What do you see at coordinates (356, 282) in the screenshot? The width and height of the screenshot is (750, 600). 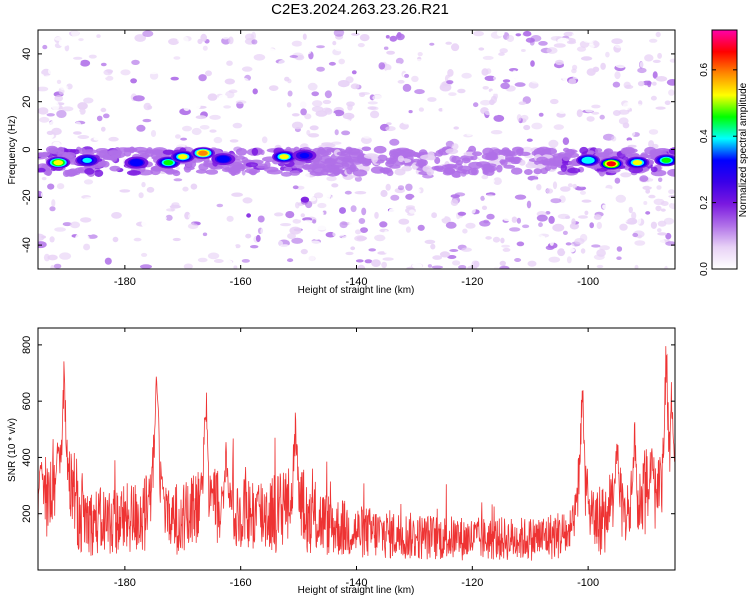 I see `x-tick-label: -140` at bounding box center [356, 282].